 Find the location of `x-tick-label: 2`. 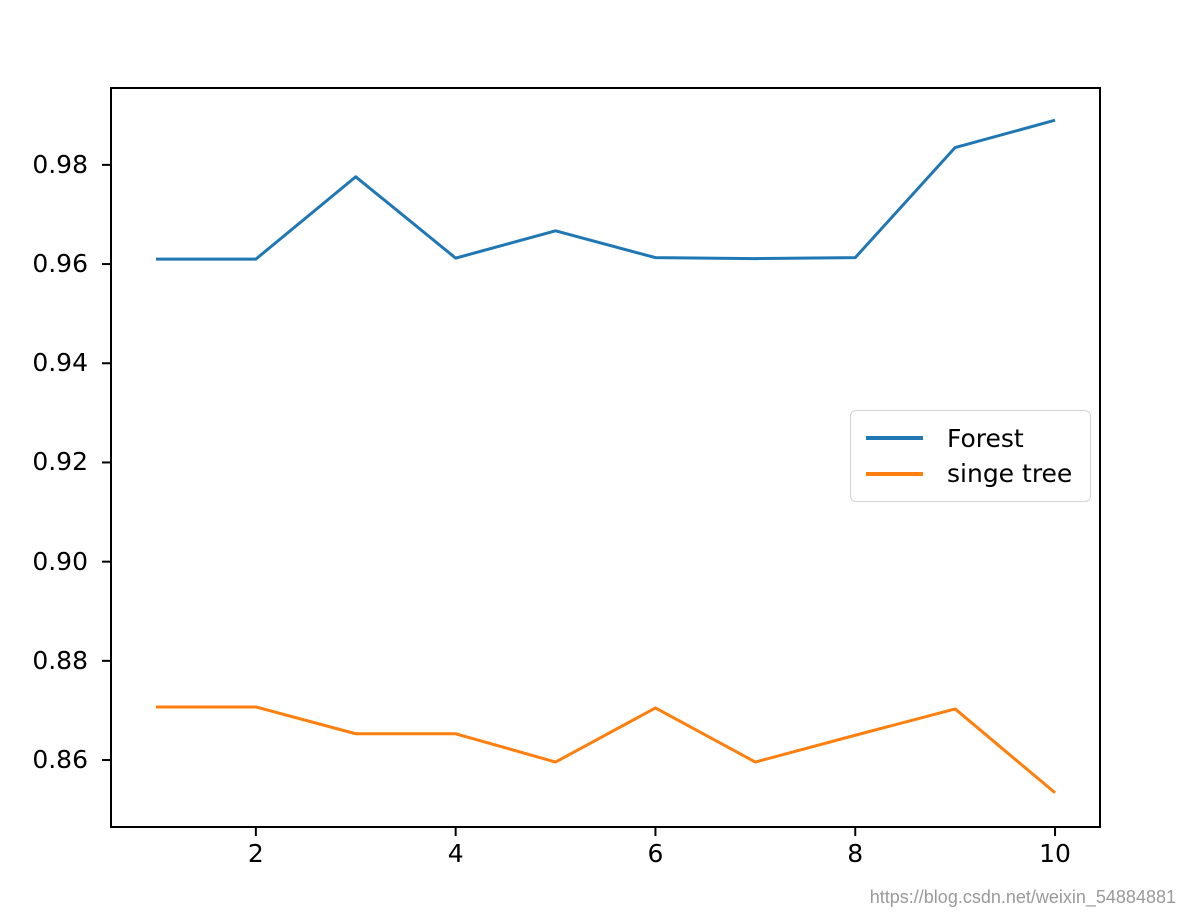

x-tick-label: 2 is located at coordinates (255, 853).